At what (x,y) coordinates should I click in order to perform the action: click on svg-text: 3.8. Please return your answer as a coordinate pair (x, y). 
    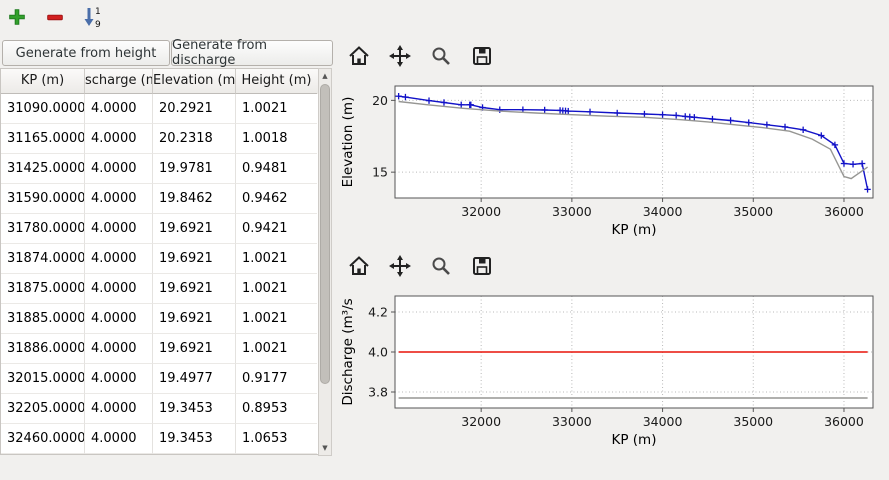
    Looking at the image, I should click on (378, 392).